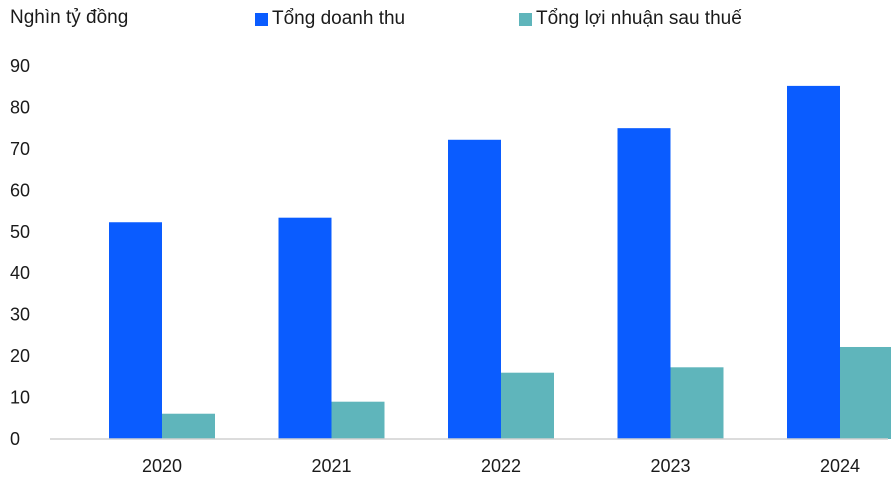 The width and height of the screenshot is (891, 485). Describe the element at coordinates (20, 252) in the screenshot. I see `y-axis-ticks: 0 10 20 30 40 50 60 70 80 90` at that location.